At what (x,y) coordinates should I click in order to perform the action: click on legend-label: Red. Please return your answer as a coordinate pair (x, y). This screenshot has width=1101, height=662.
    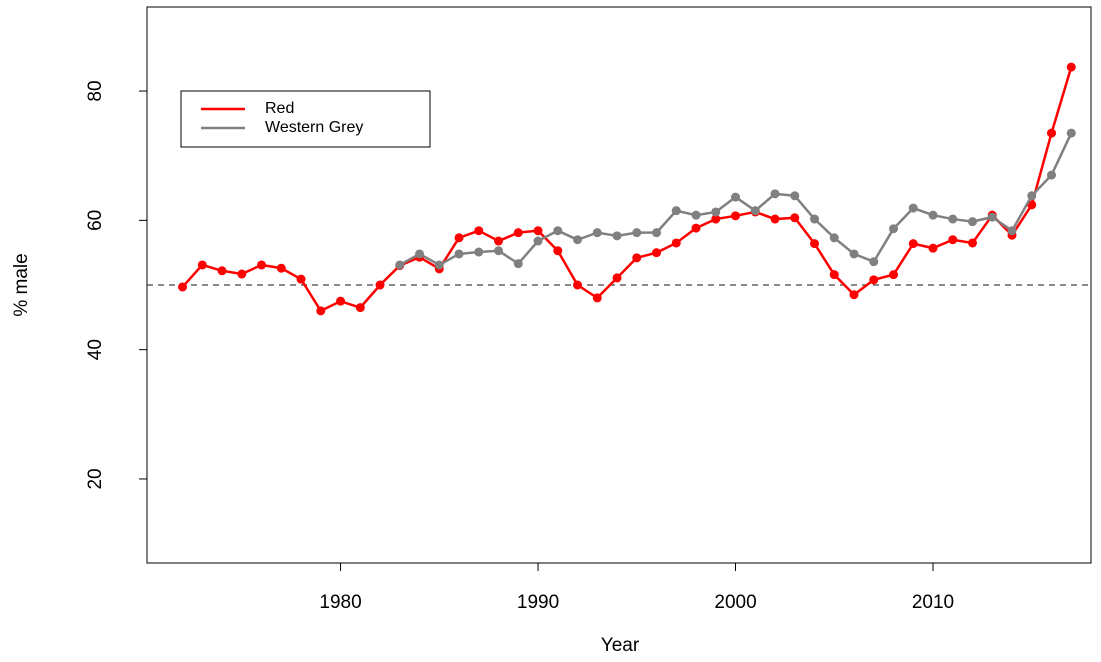
    Looking at the image, I should click on (279, 108).